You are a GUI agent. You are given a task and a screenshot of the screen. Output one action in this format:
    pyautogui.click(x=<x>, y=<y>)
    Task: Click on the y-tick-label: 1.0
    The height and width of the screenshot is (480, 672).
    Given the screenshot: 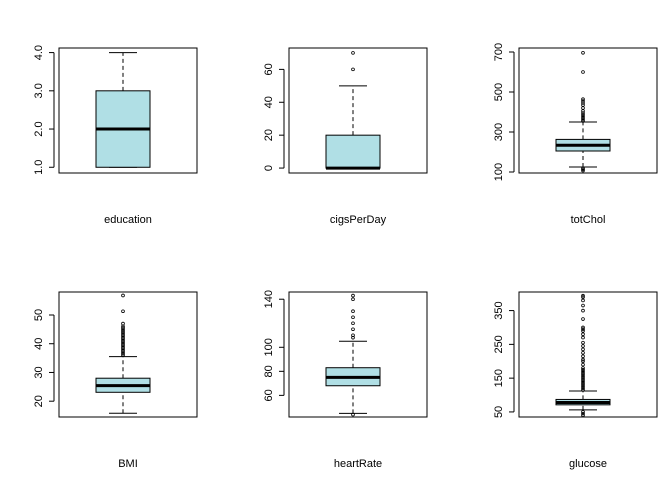 What is the action you would take?
    pyautogui.click(x=39, y=167)
    